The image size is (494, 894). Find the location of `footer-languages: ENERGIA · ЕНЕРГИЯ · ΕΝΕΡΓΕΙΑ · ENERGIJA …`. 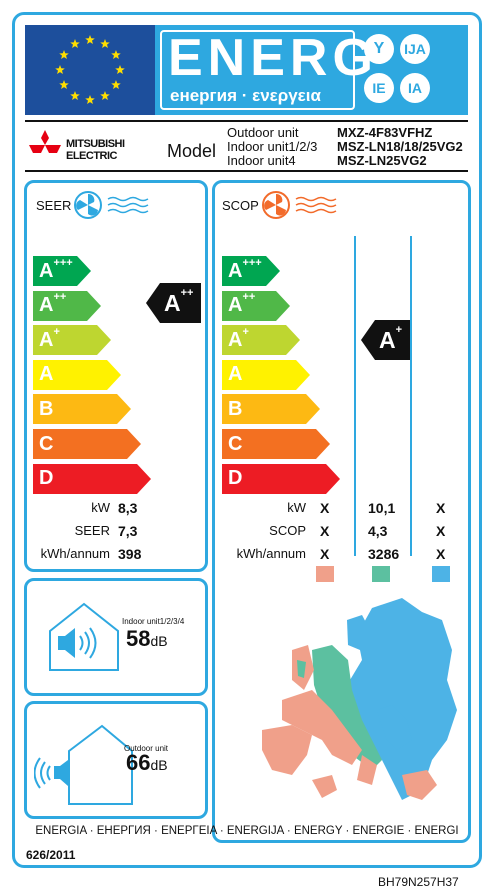

footer-languages: ENERGIA · ЕНЕРГИЯ · ΕΝΕΡΓΕΙΑ · ENERGIJA … is located at coordinates (247, 831).